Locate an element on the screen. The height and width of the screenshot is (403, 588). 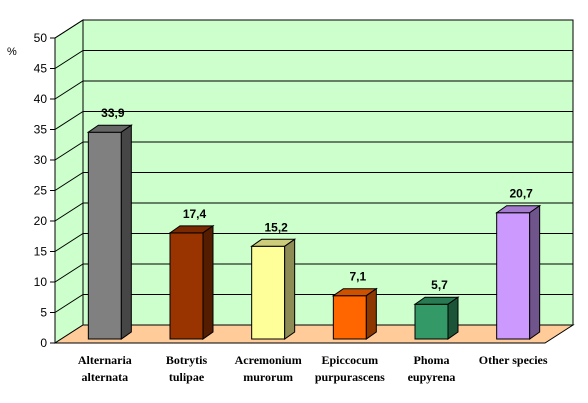
y-tick-label: 40 is located at coordinates (41, 99).